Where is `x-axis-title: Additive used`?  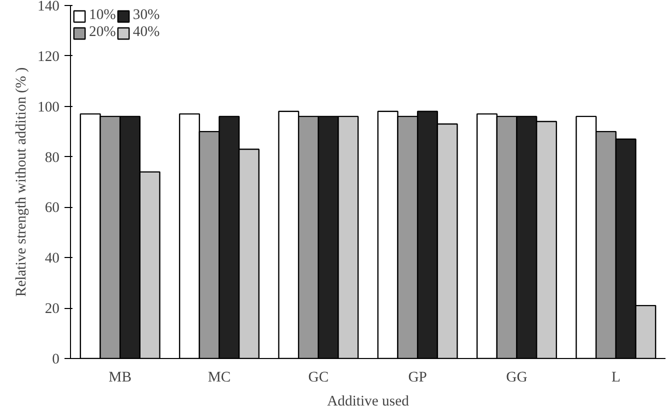 x-axis-title: Additive used is located at coordinates (368, 402).